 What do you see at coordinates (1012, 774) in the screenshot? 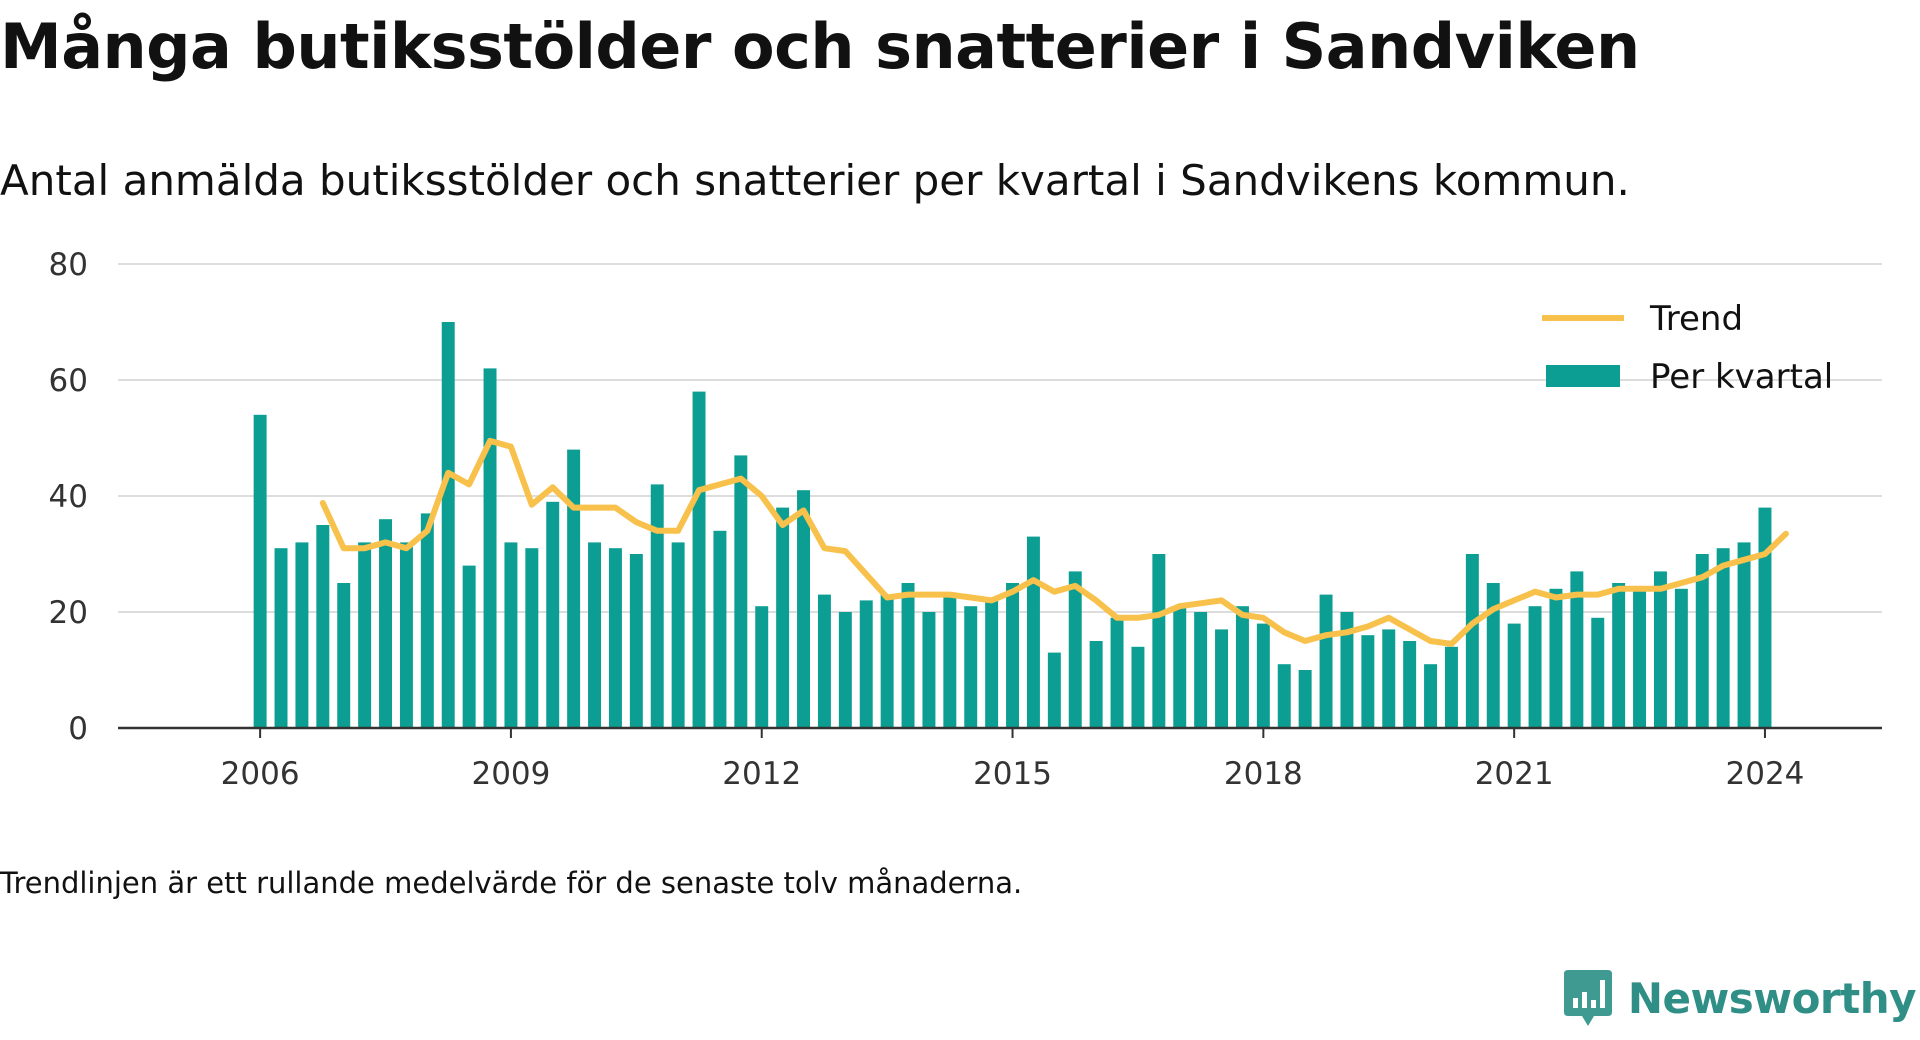
I see `x-tick-label: 2015` at bounding box center [1012, 774].